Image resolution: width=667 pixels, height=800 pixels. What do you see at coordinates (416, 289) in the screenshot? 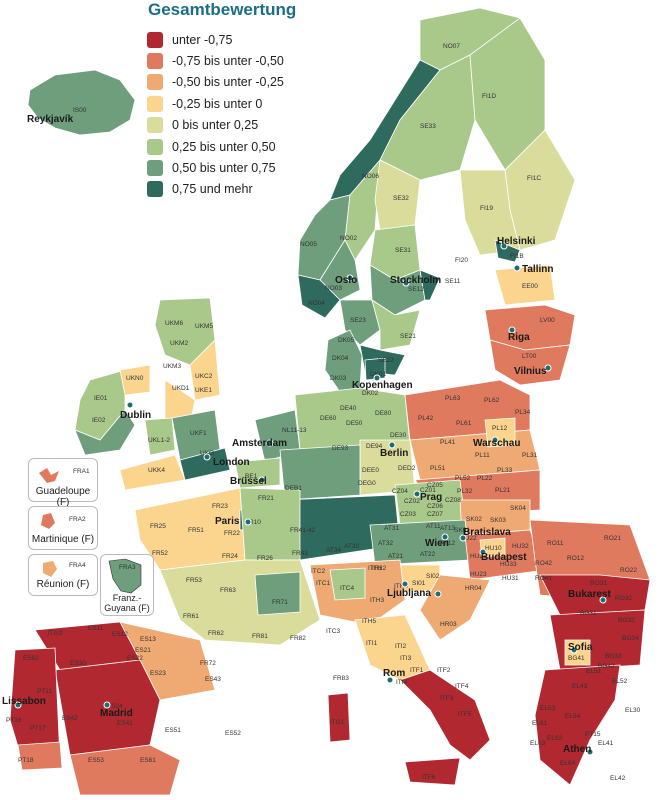
I see `region-code: SE12` at bounding box center [416, 289].